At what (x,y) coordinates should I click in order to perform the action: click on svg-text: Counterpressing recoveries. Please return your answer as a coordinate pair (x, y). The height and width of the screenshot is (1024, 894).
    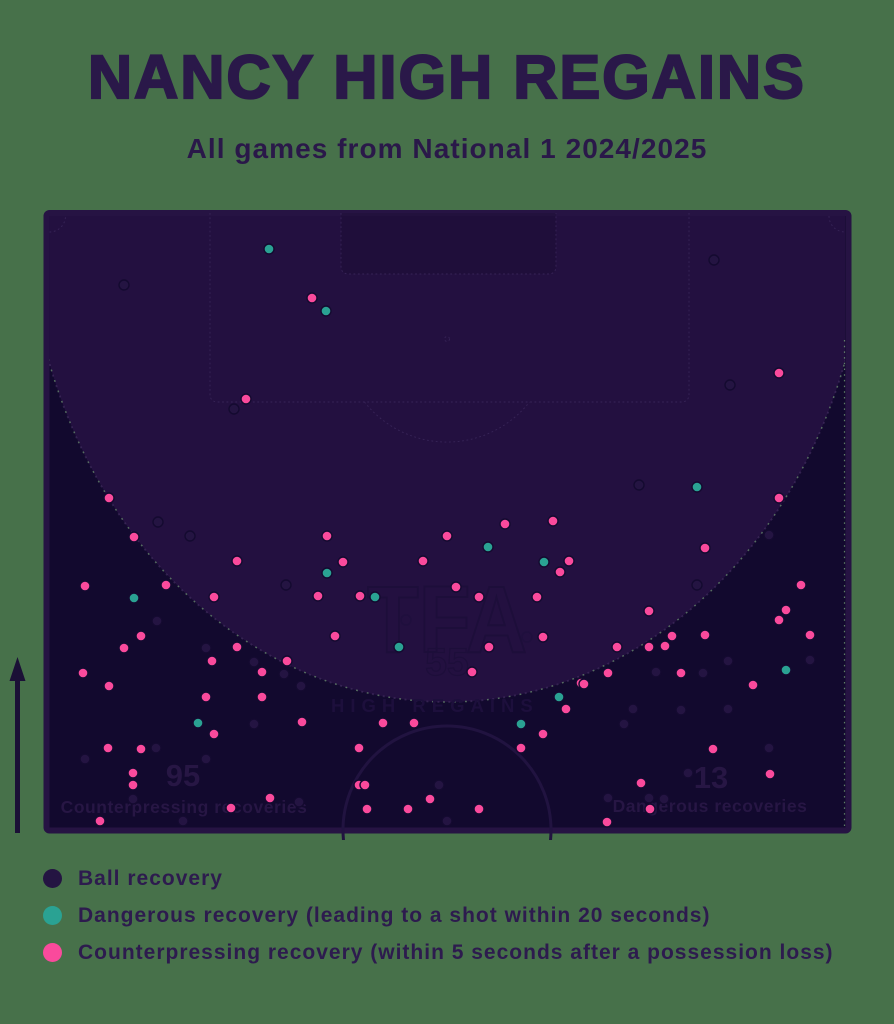
    Looking at the image, I should click on (184, 807).